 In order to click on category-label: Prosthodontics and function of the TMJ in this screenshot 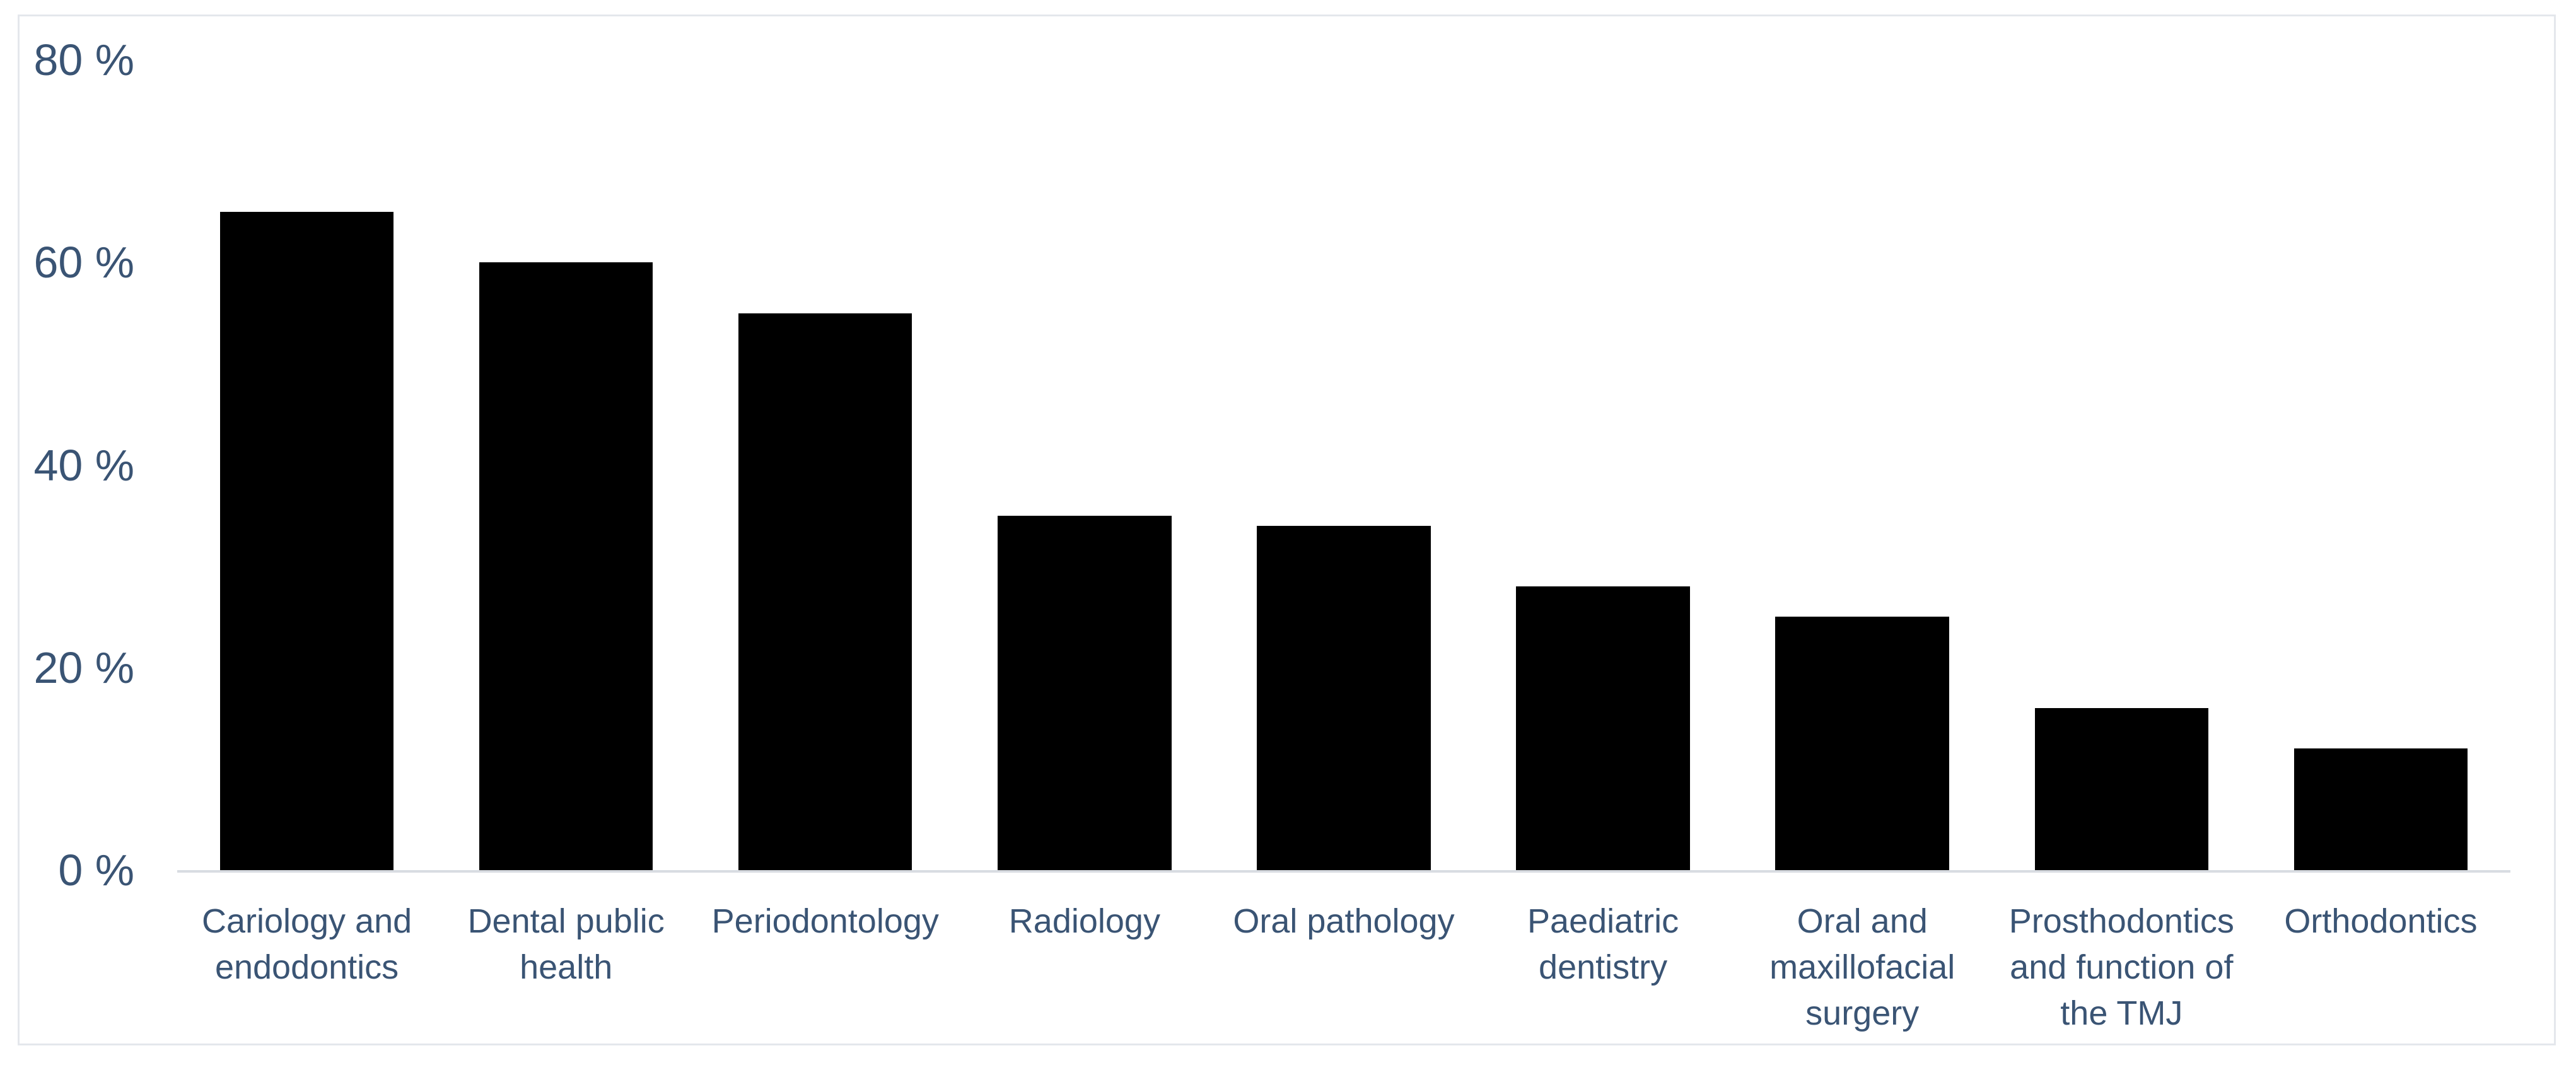, I will do `click(2121, 967)`.